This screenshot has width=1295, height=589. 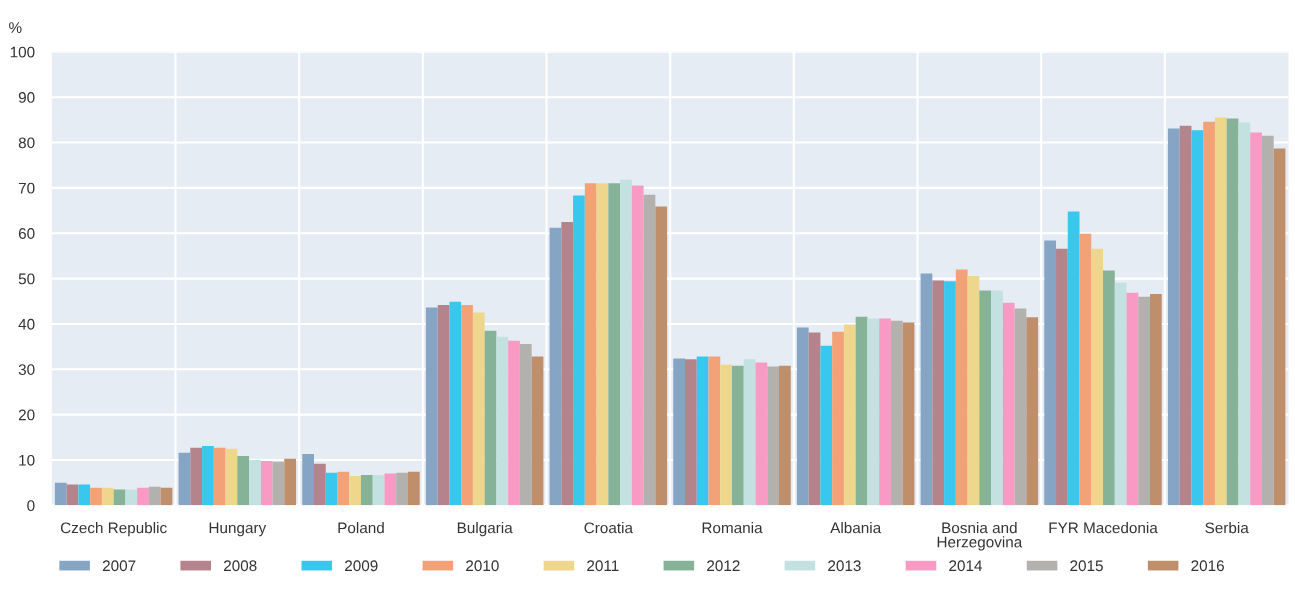 I want to click on x-tick-label: FYR Macedonia, so click(x=1103, y=528).